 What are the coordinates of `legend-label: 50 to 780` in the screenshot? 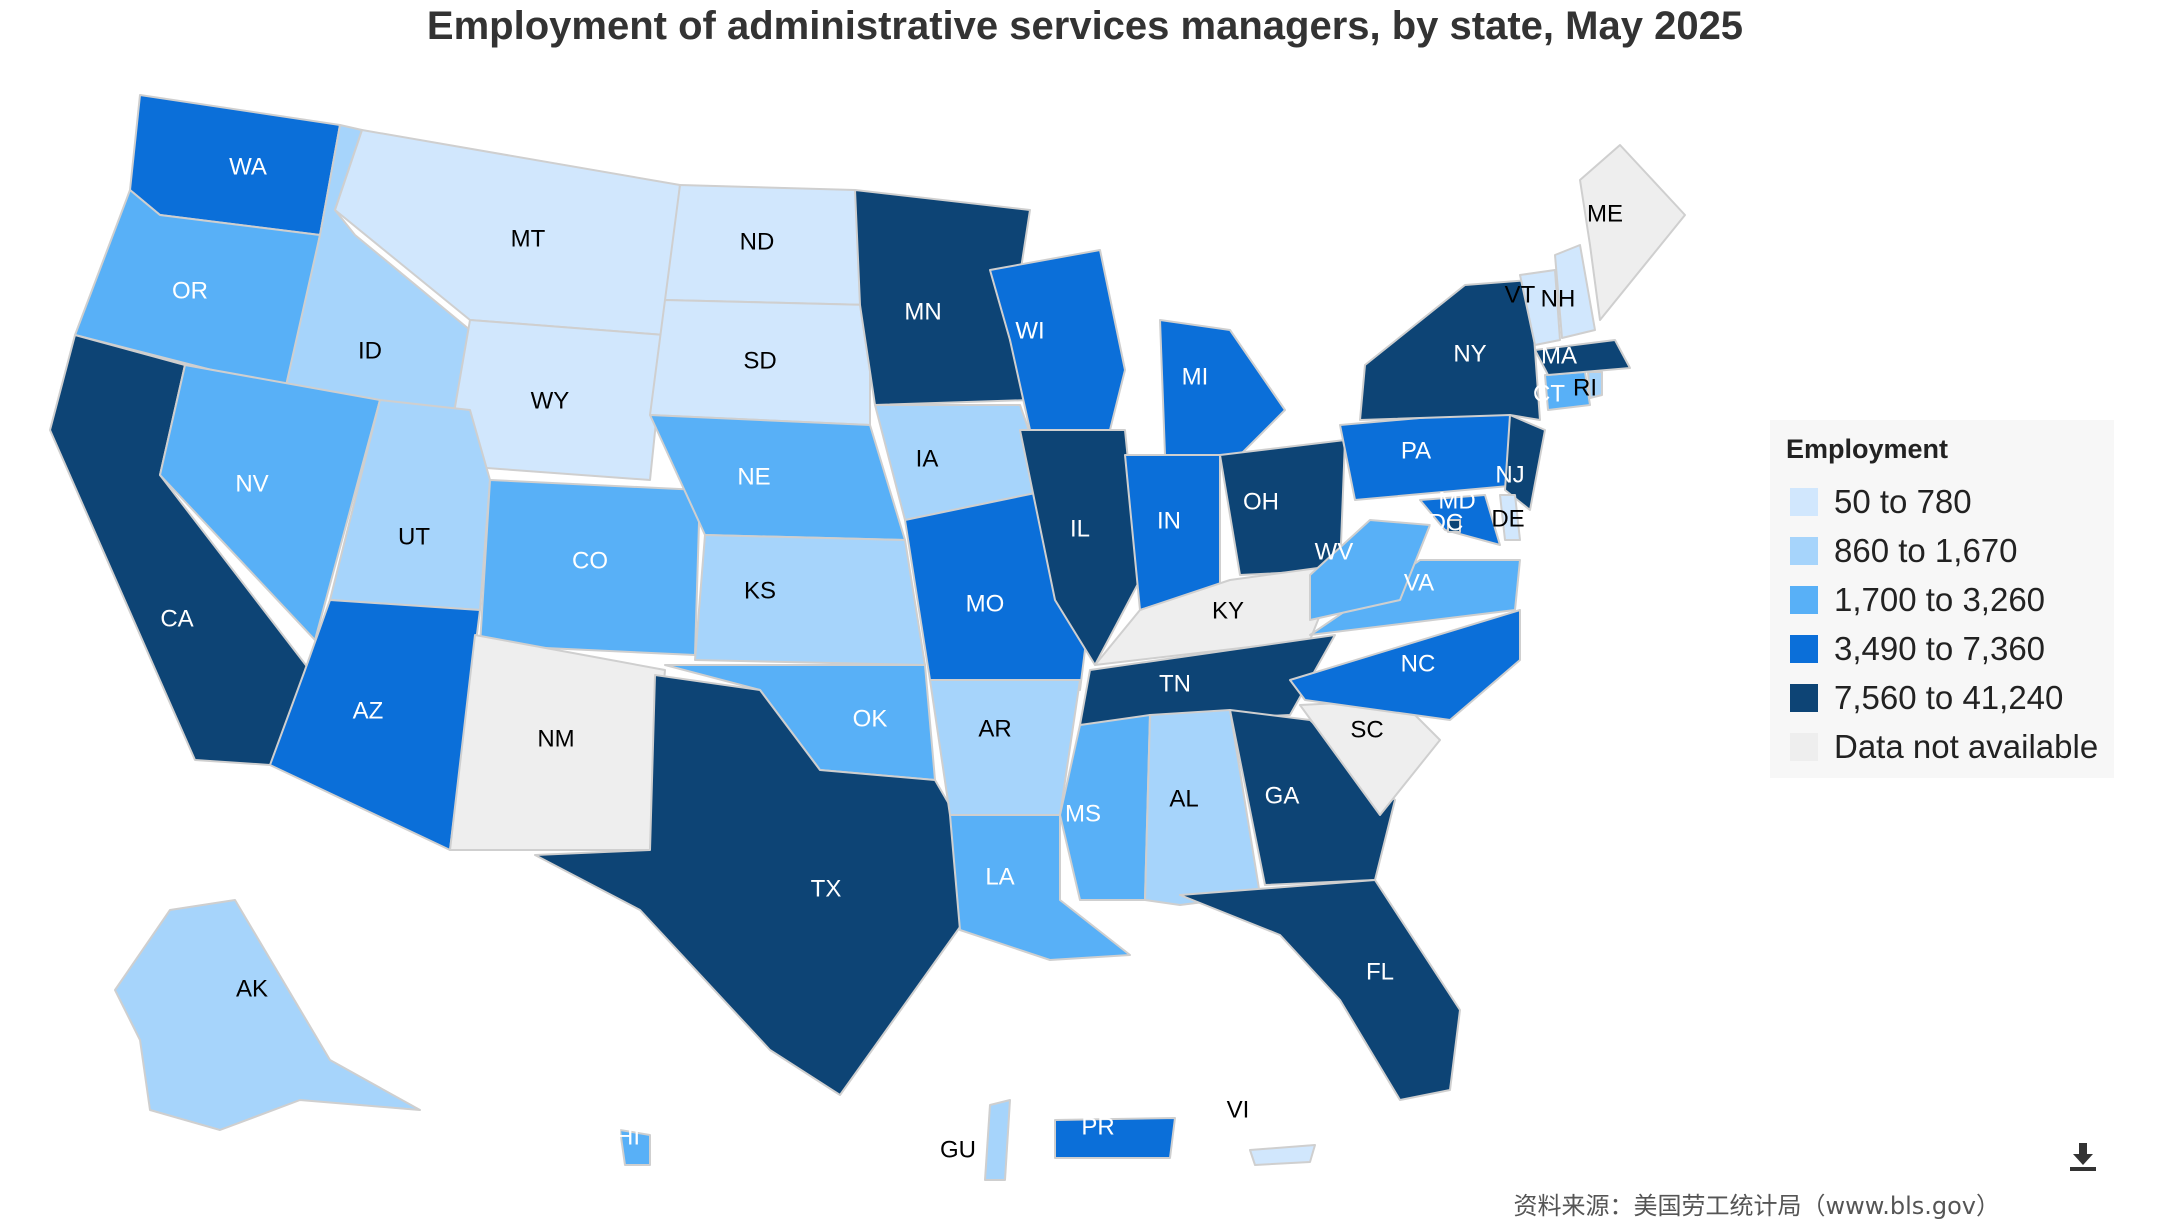 It's located at (1903, 501).